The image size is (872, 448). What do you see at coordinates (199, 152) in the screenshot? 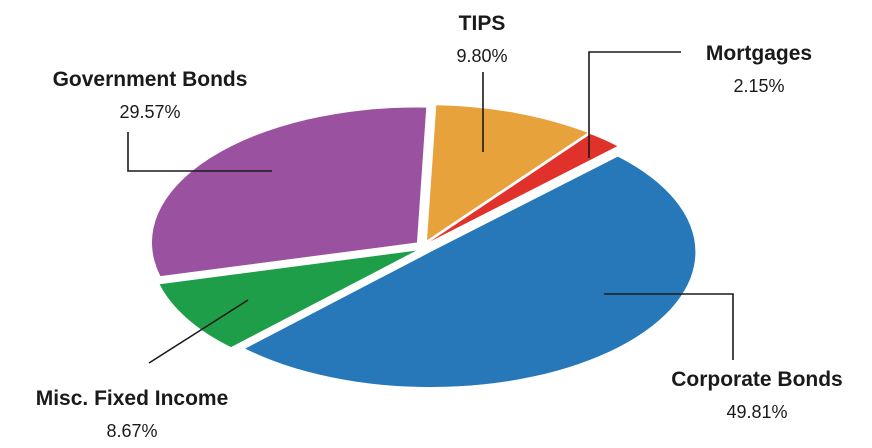
I see `leader-line-government-bonds` at bounding box center [199, 152].